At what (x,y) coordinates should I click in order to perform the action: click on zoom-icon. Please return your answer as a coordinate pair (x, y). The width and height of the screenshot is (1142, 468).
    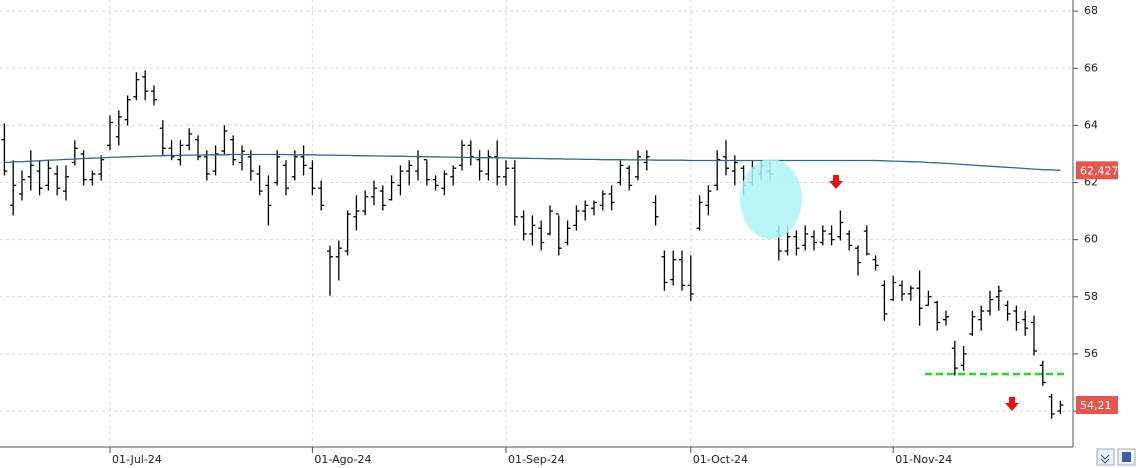
    Looking at the image, I should click on (1105, 459).